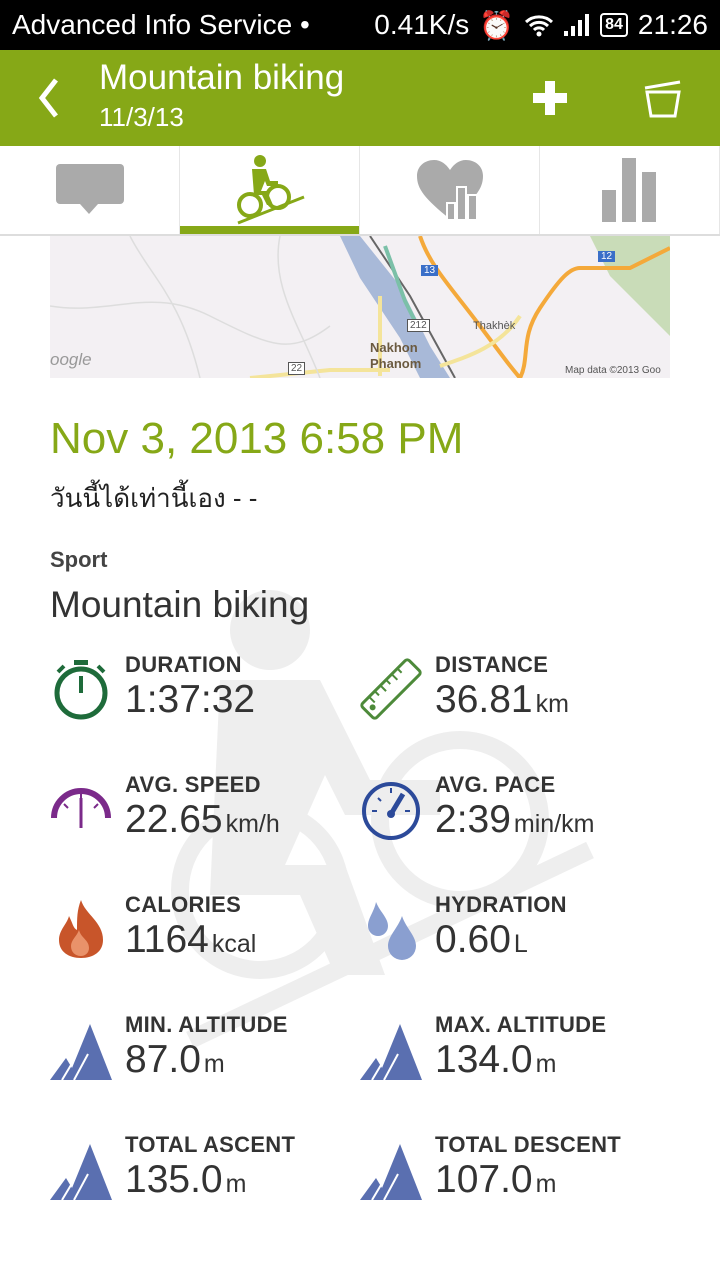 Image resolution: width=720 pixels, height=1280 pixels. I want to click on stat-value: 107.0 m, so click(495, 1180).